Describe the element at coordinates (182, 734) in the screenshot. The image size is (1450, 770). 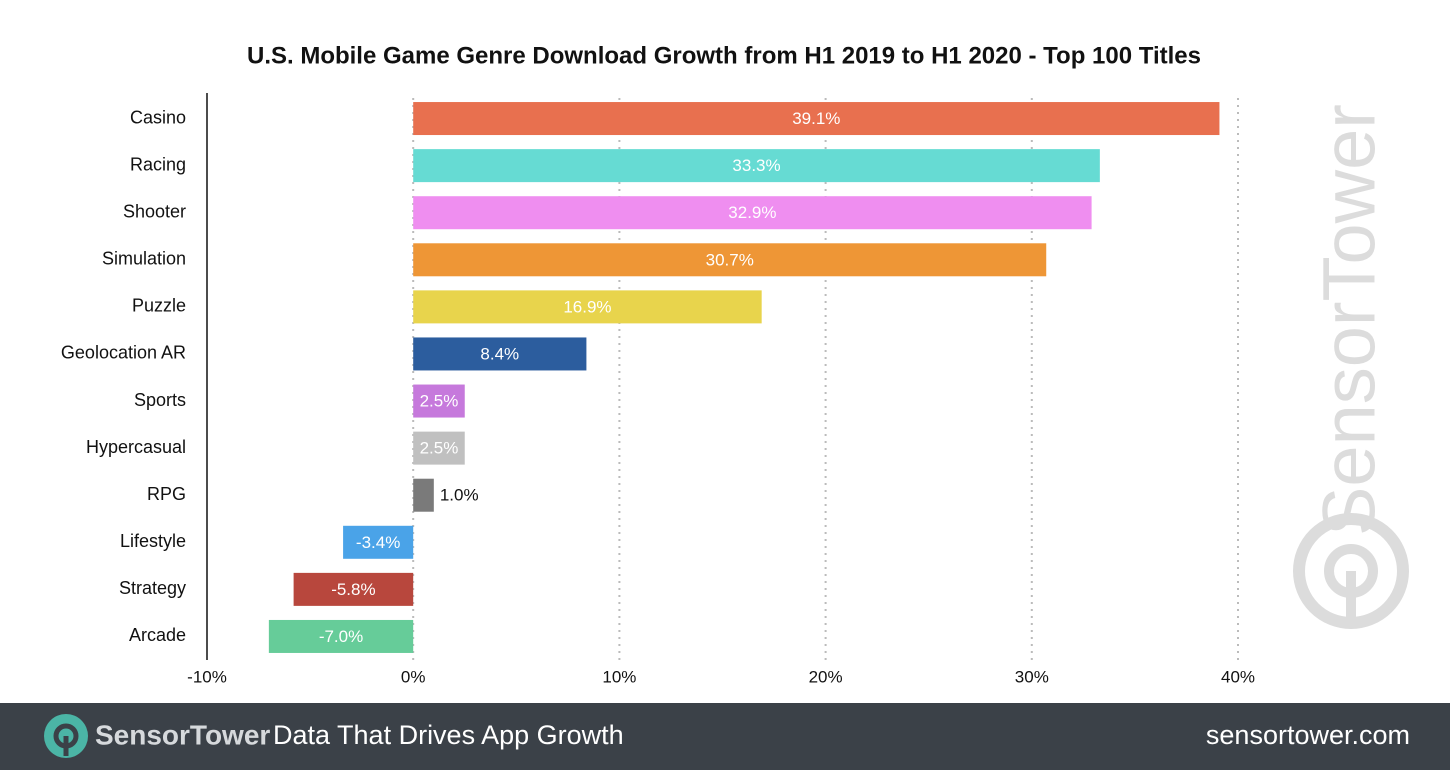
I see `footer-brand: SensorTower` at that location.